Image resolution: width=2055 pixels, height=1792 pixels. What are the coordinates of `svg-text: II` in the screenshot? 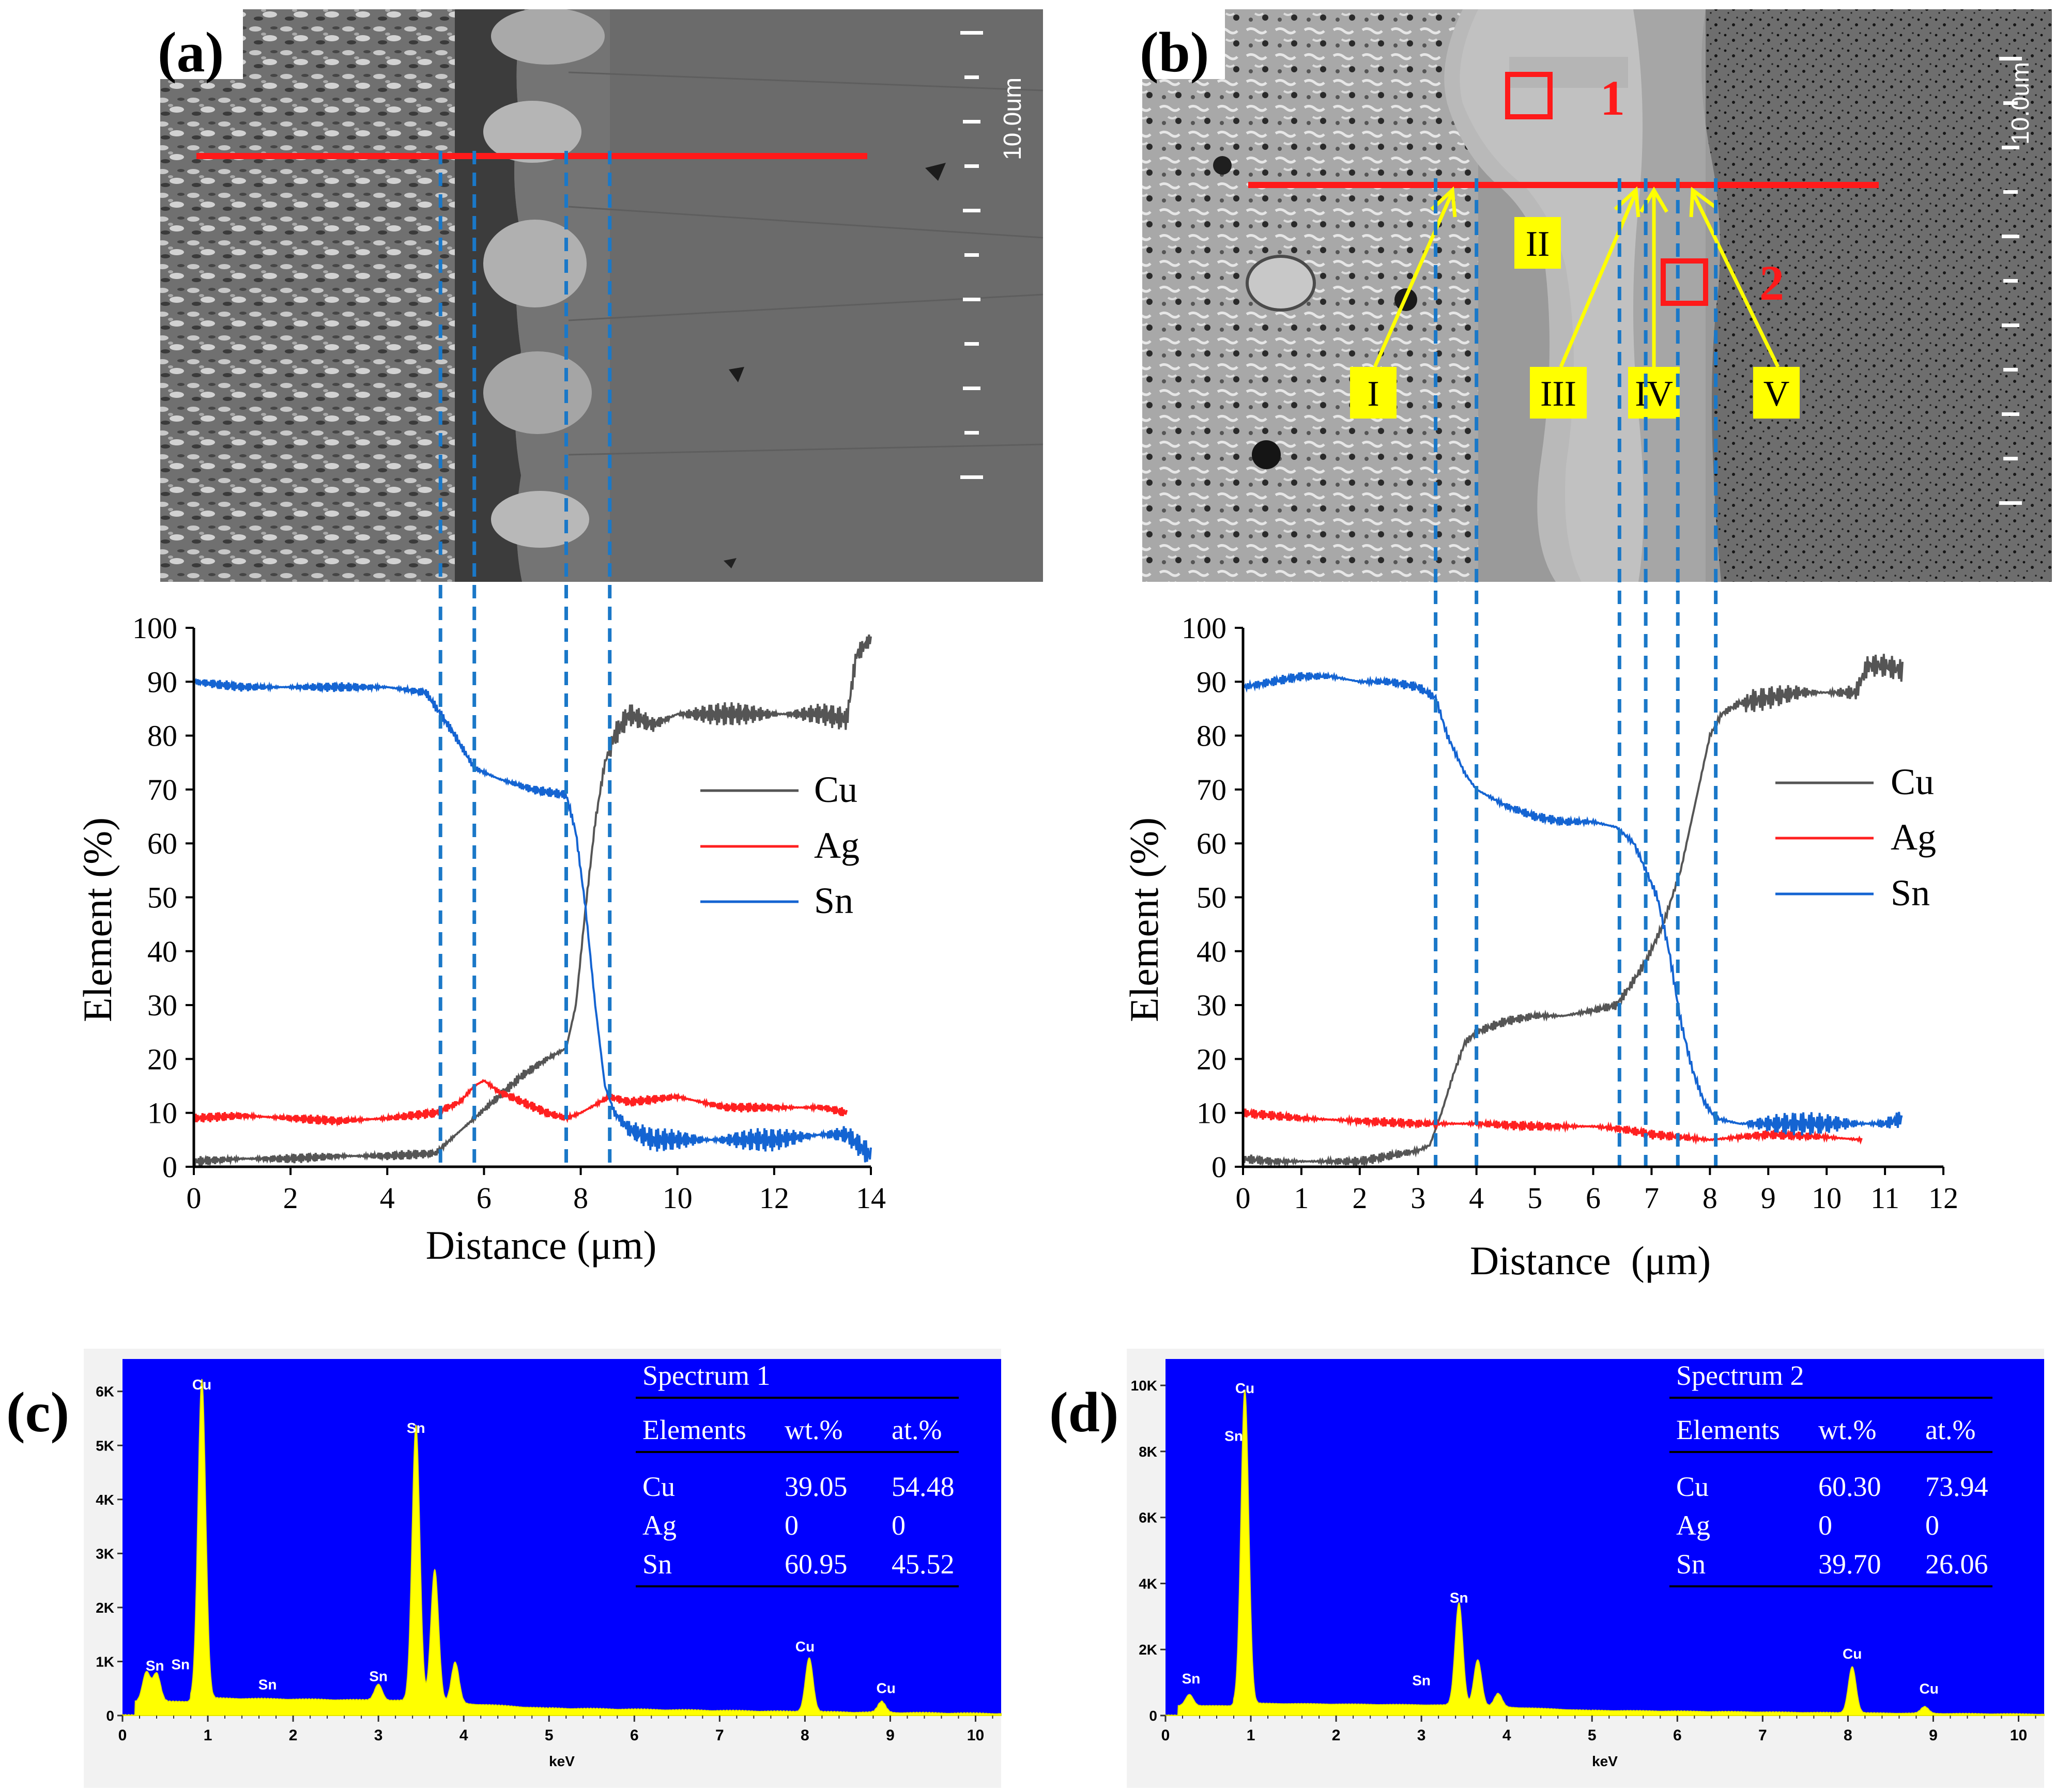 It's located at (1538, 244).